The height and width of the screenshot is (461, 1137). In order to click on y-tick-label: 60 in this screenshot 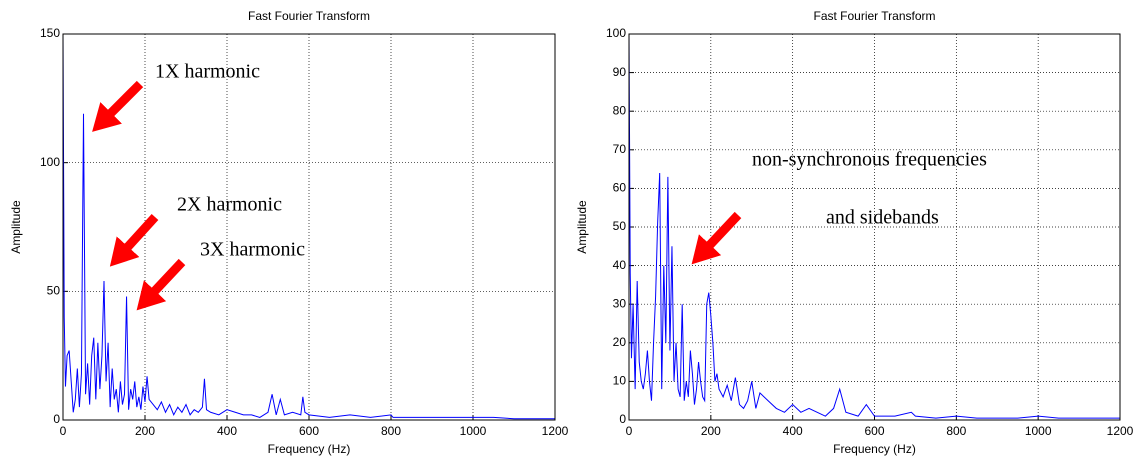, I will do `click(620, 188)`.